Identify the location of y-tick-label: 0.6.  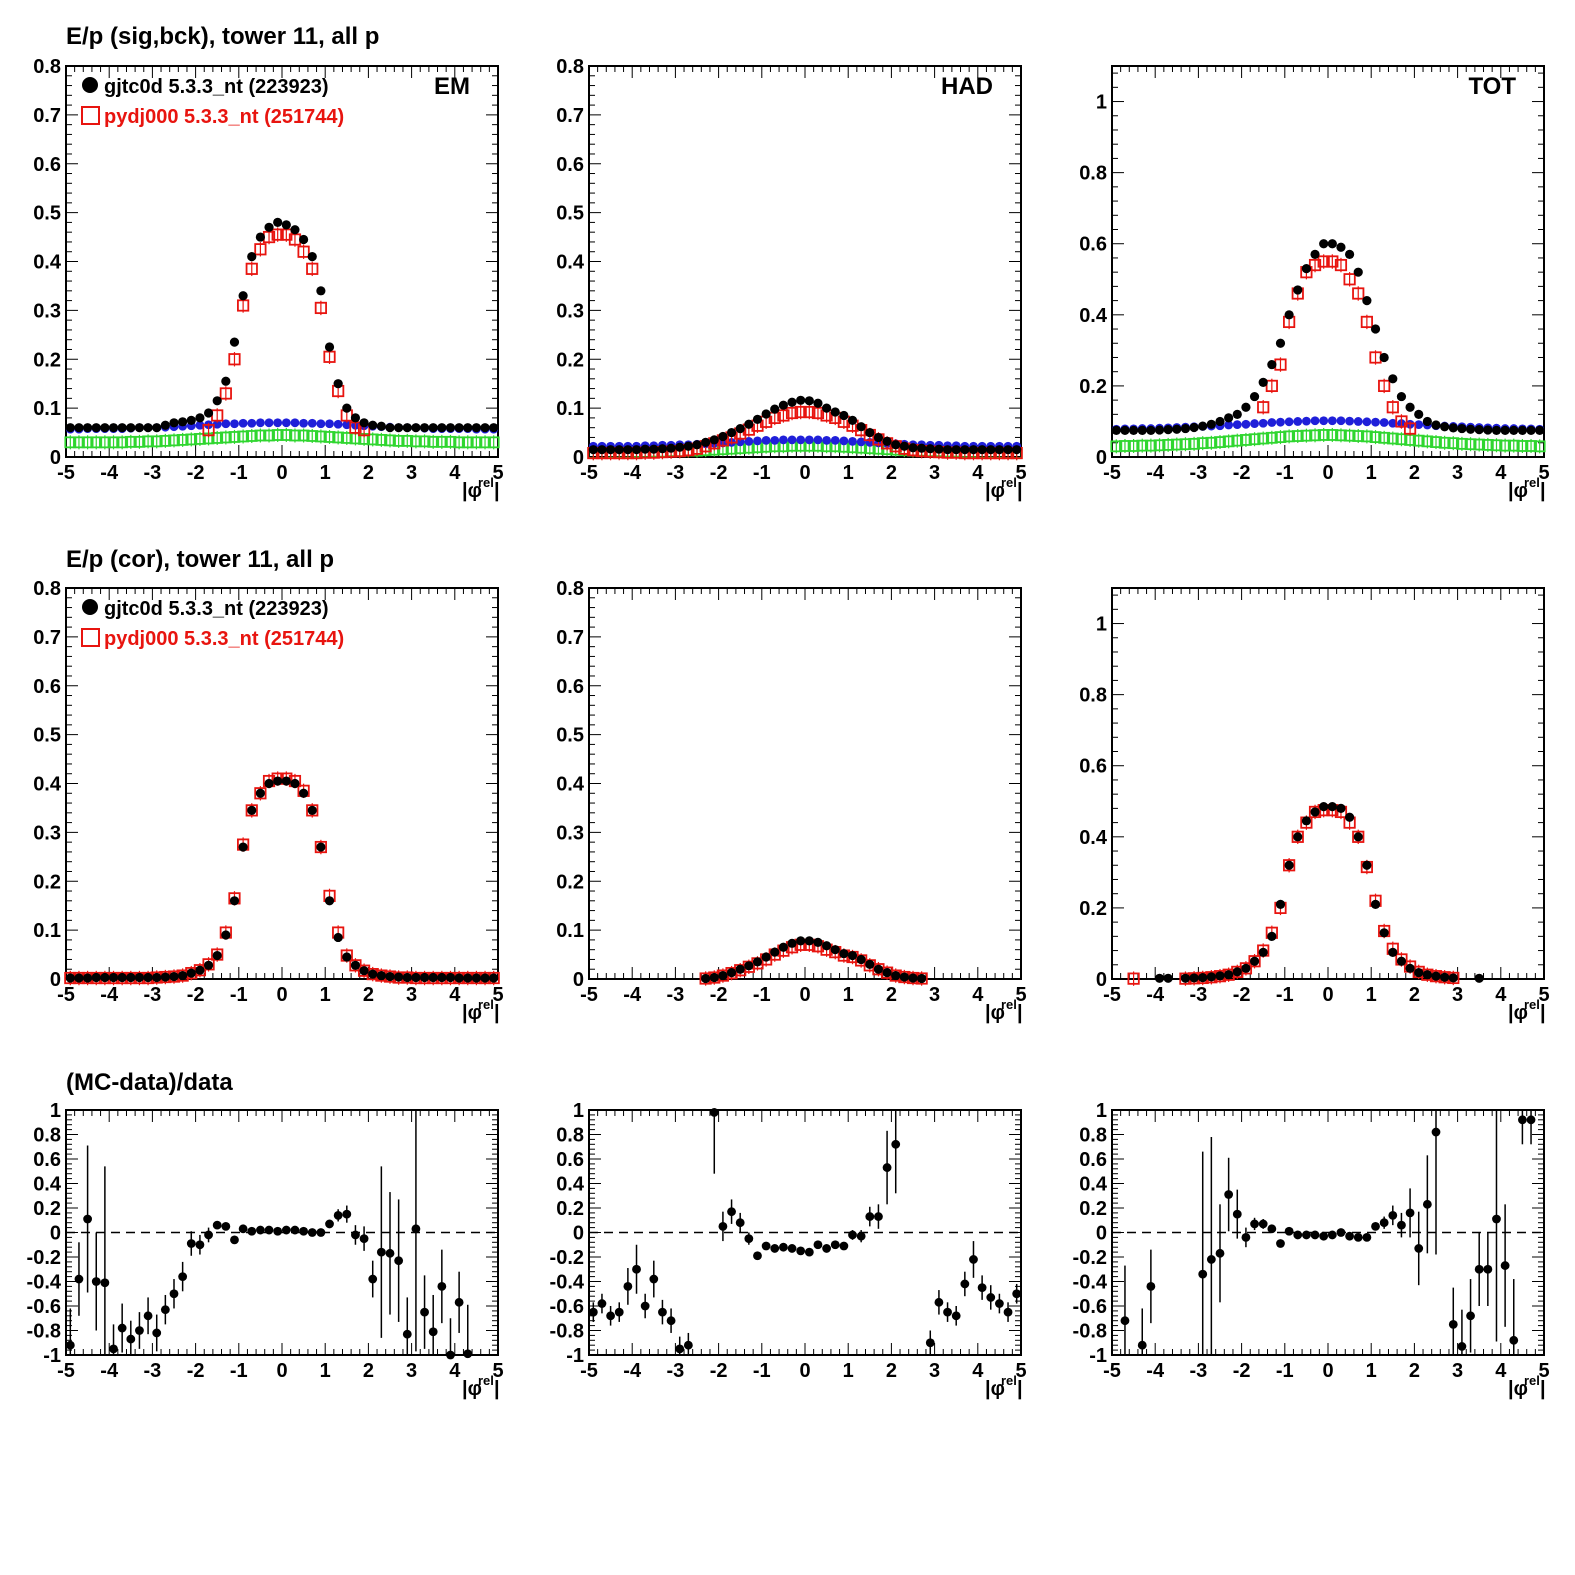
(570, 687).